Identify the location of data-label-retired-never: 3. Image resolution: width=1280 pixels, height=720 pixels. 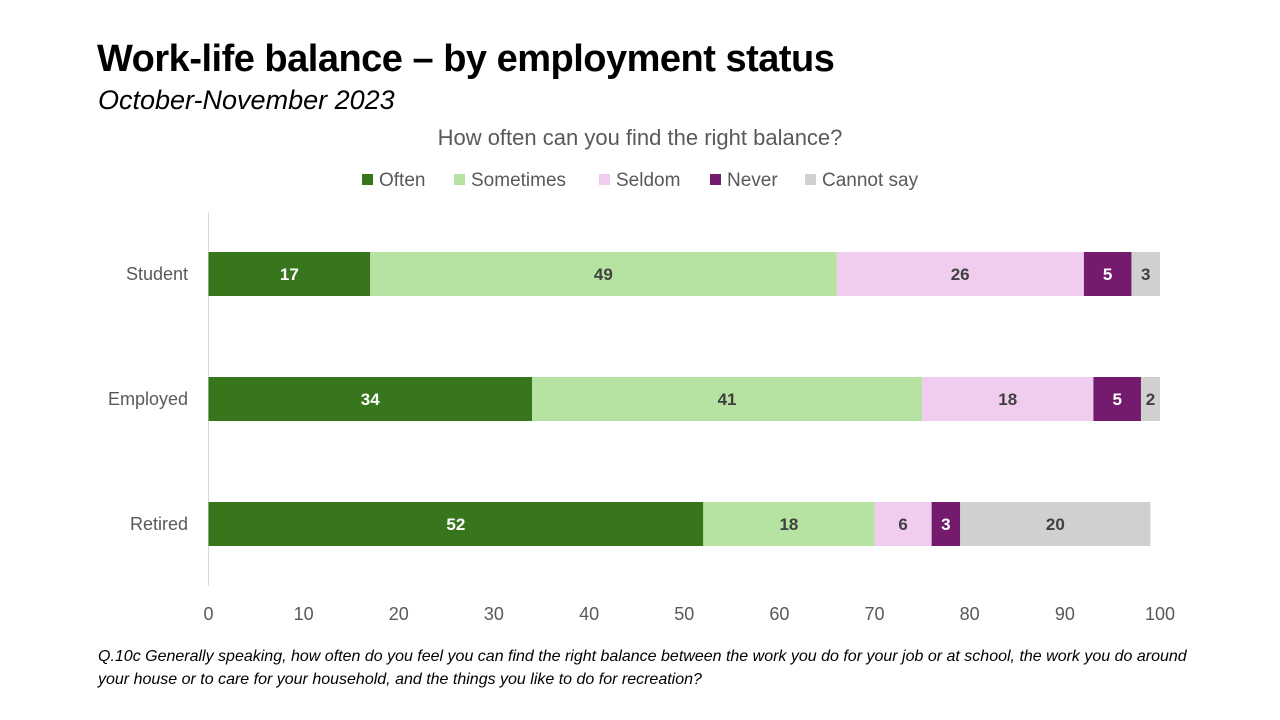
(945, 524).